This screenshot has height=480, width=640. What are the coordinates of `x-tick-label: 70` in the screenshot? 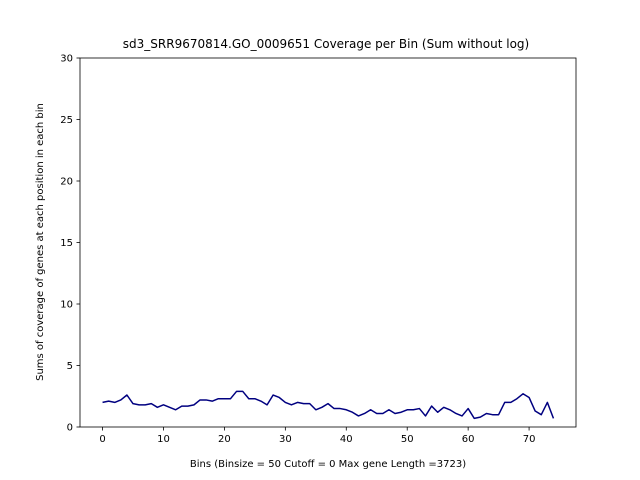 It's located at (529, 439).